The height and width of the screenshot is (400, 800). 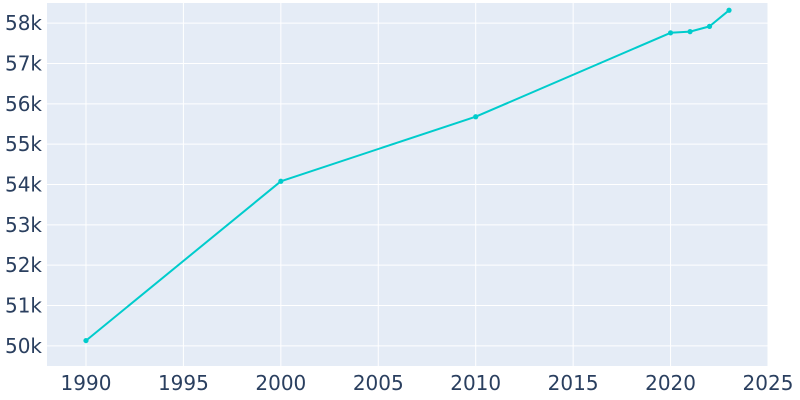 What do you see at coordinates (23, 64) in the screenshot?
I see `y-tick-label: 57k` at bounding box center [23, 64].